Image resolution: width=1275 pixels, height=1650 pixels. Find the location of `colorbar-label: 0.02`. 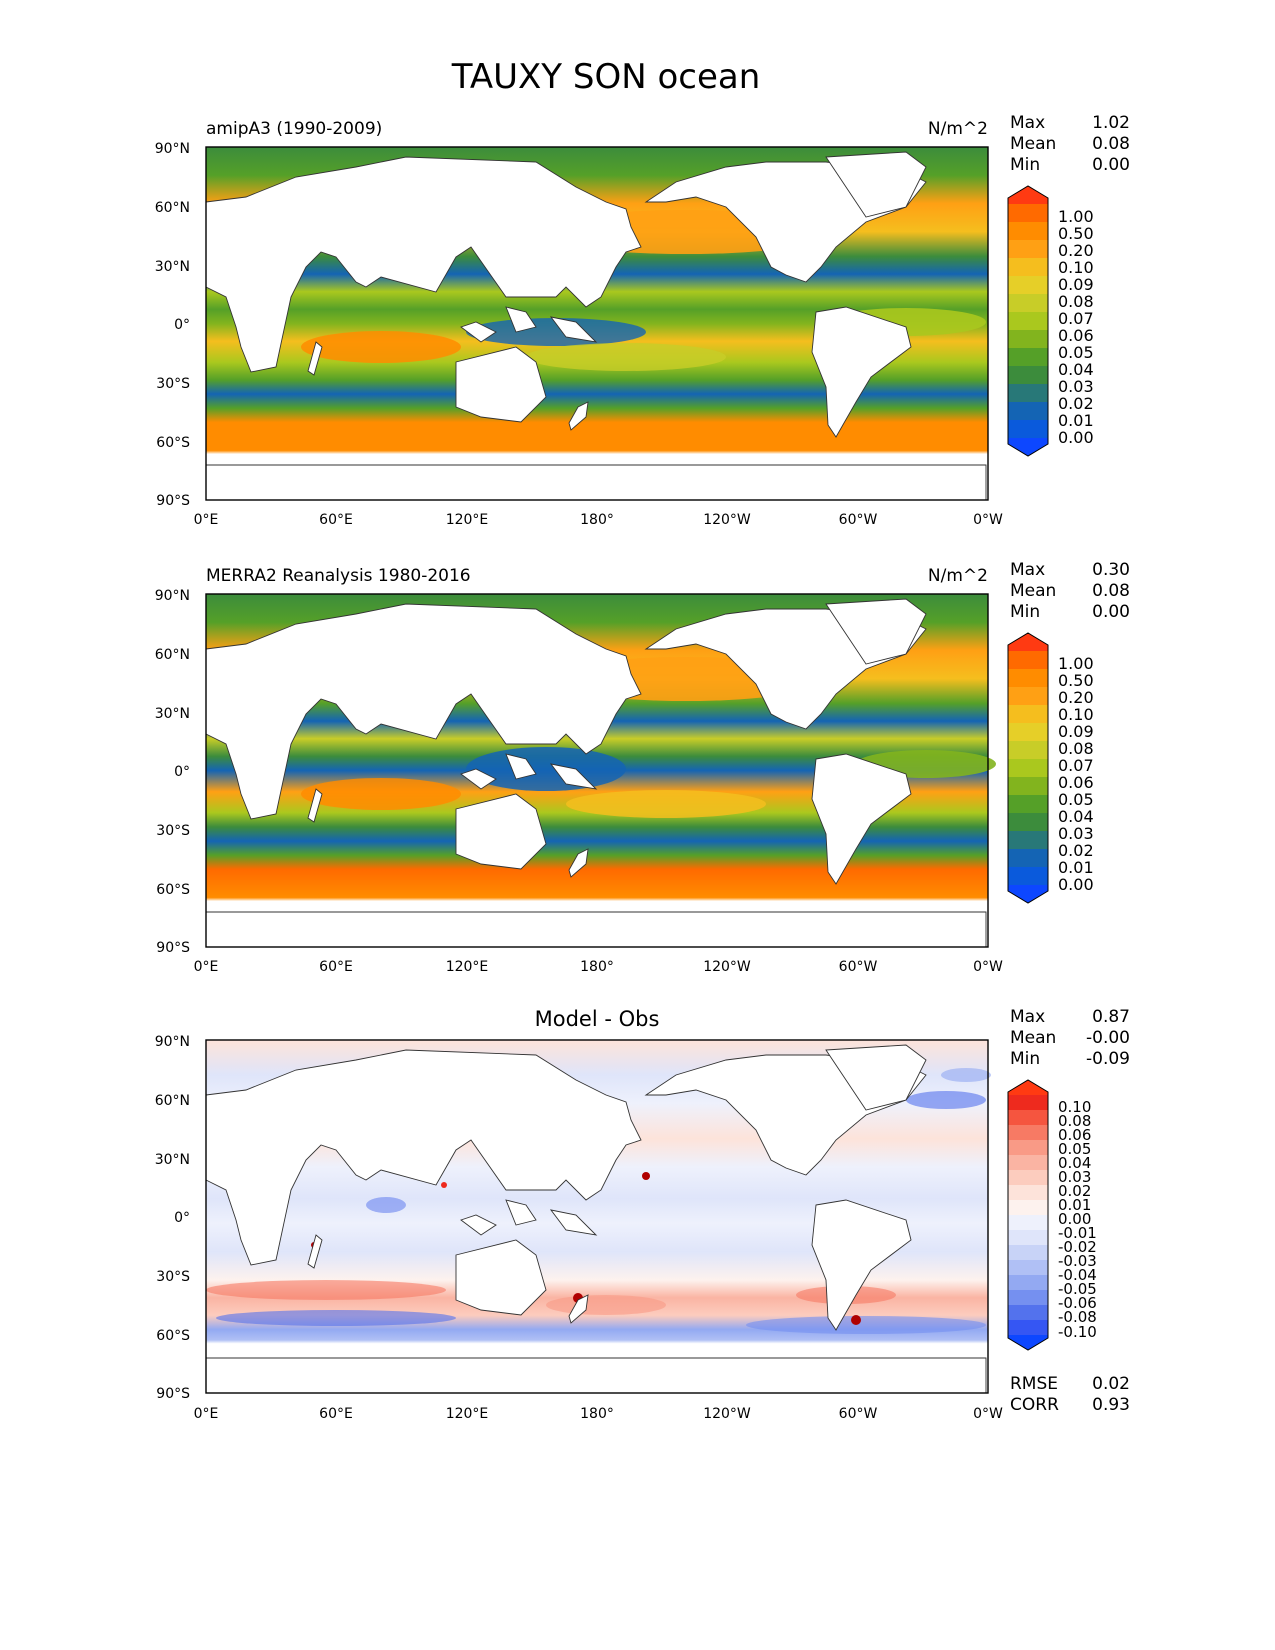

colorbar-label: 0.02 is located at coordinates (1076, 403).